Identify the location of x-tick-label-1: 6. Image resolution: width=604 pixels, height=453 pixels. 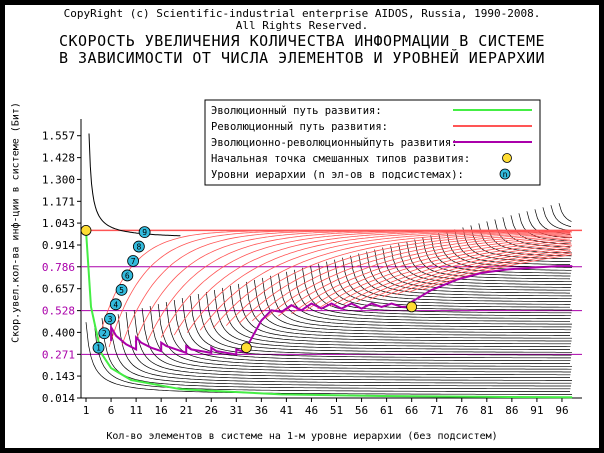
(111, 410).